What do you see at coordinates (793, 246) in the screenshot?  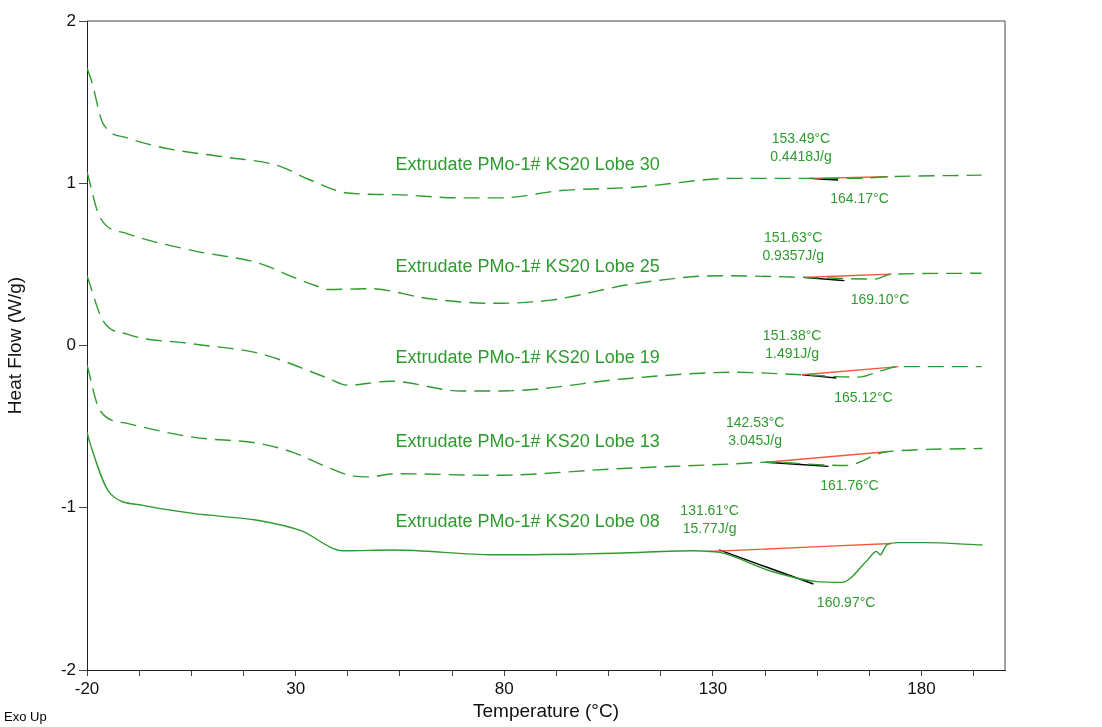 I see `annotation: 151.63°C 0.9357J/g` at bounding box center [793, 246].